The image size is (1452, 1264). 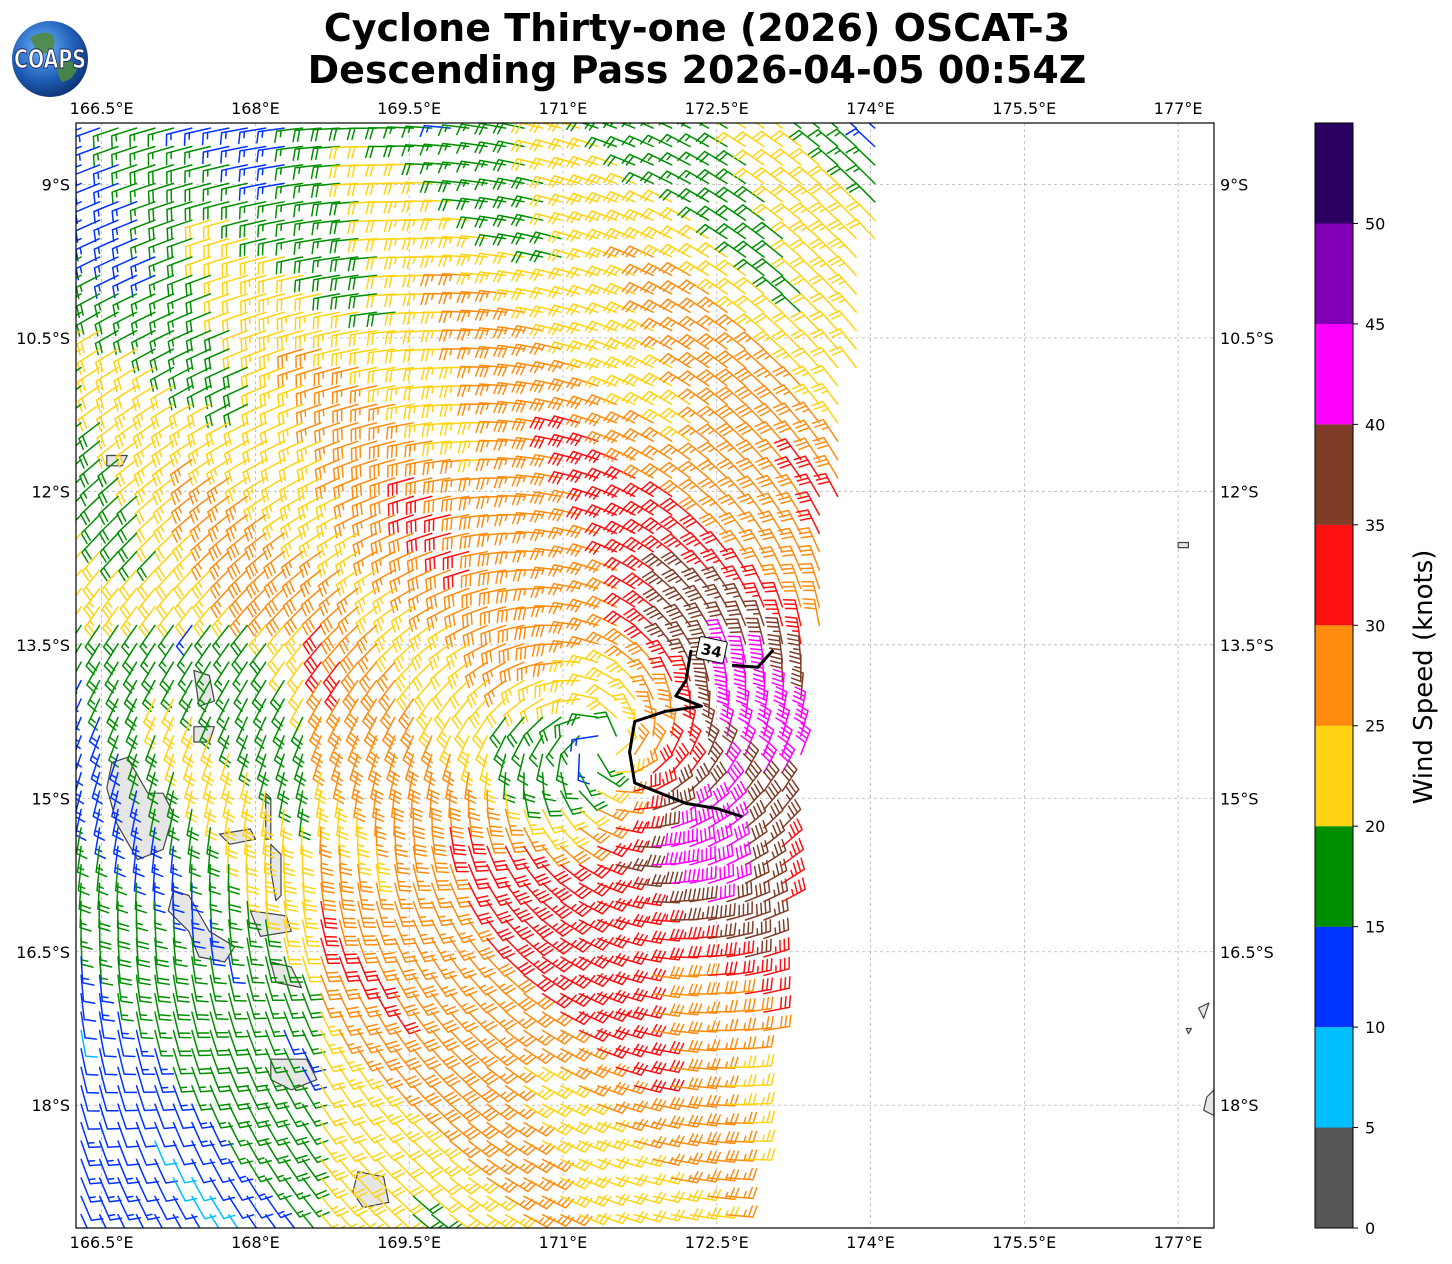 I want to click on contour-34kt-label-box: 34, so click(x=711, y=650).